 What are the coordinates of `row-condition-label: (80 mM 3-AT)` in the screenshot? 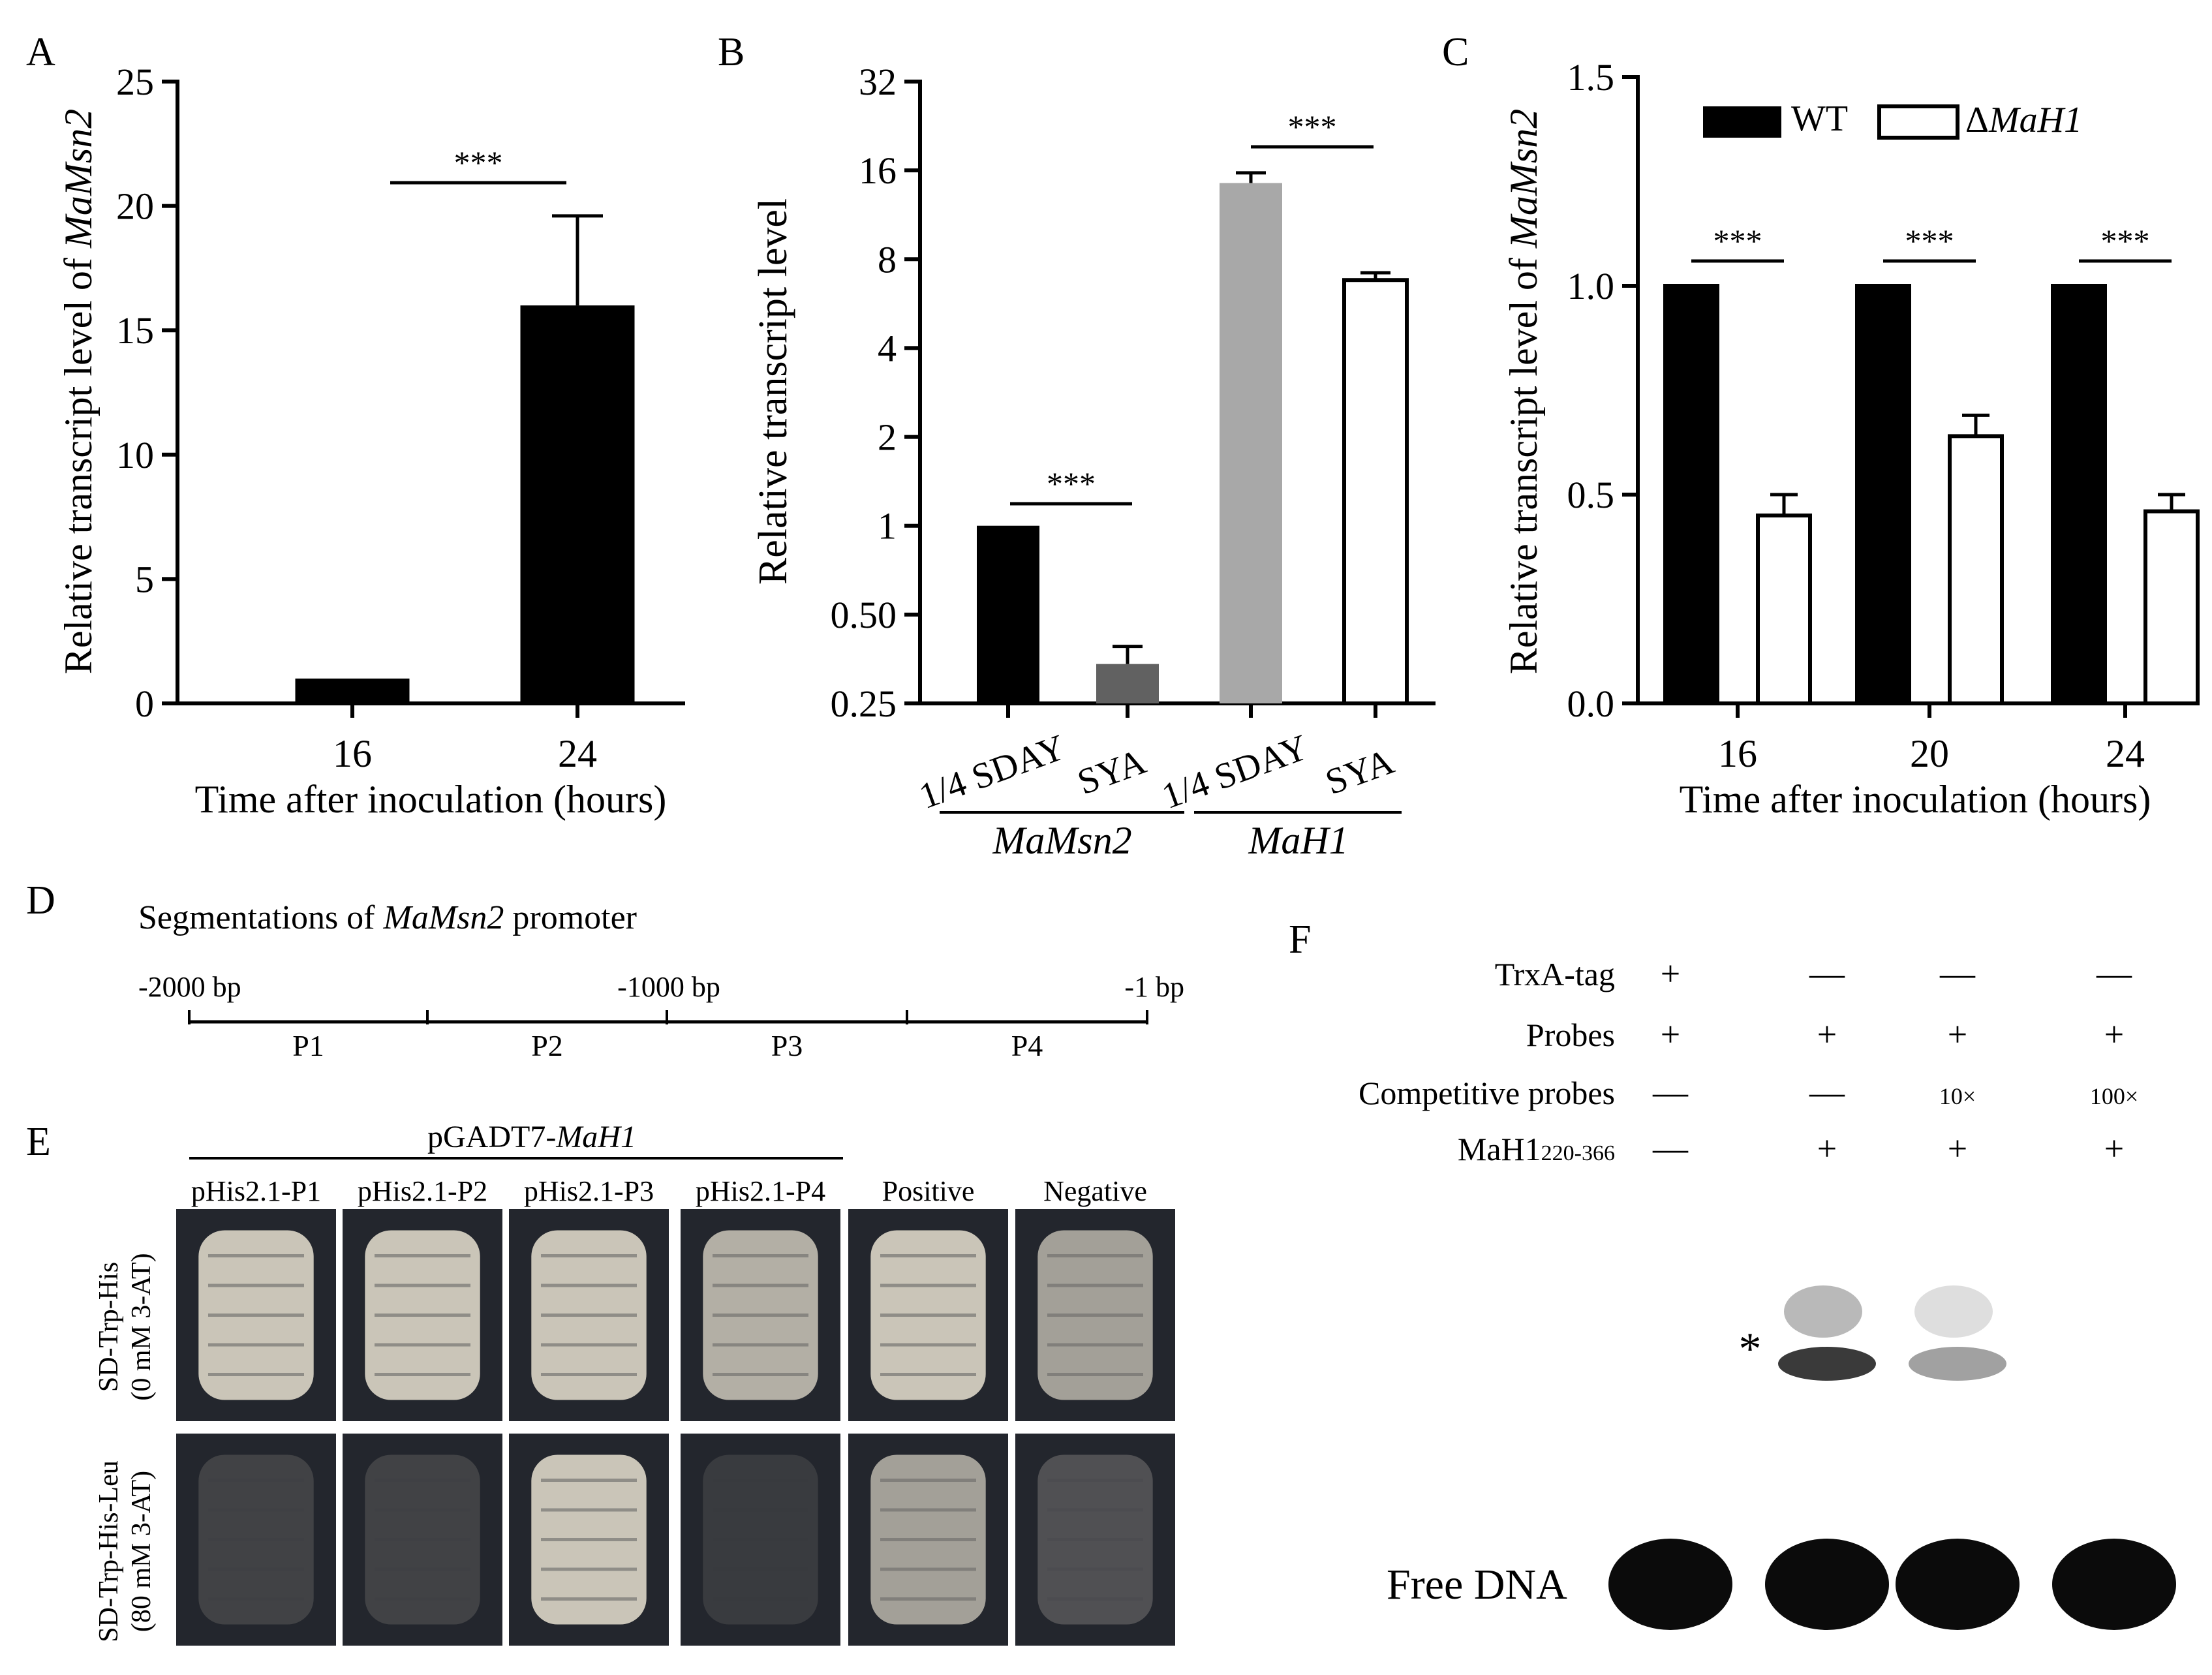 It's located at (142, 1551).